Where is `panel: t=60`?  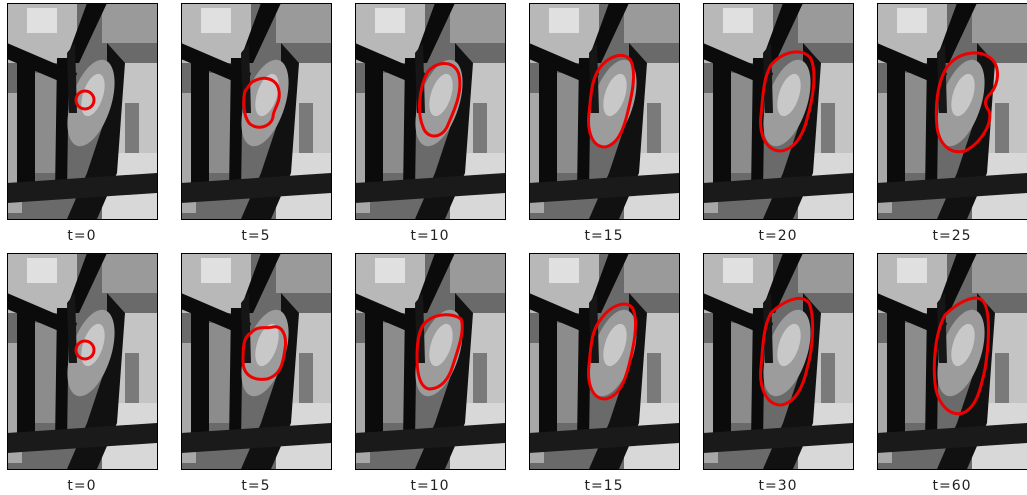
panel: t=60 is located at coordinates (952, 373).